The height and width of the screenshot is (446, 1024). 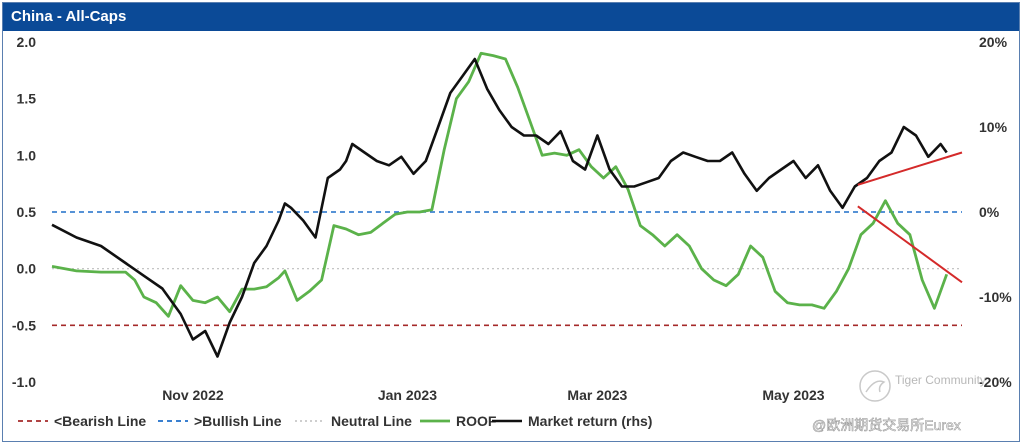 What do you see at coordinates (27, 42) in the screenshot?
I see `y-left-tick-label: 2.0` at bounding box center [27, 42].